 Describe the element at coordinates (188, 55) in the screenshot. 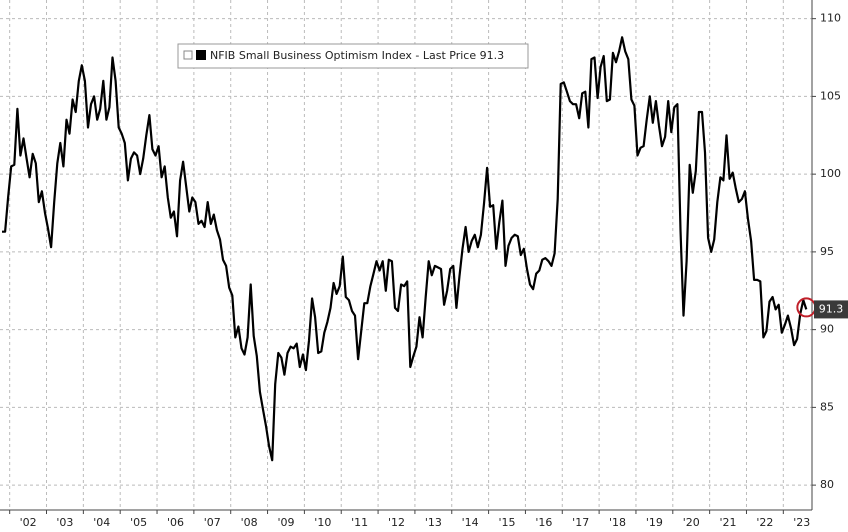

I see `legend-checkbox` at that location.